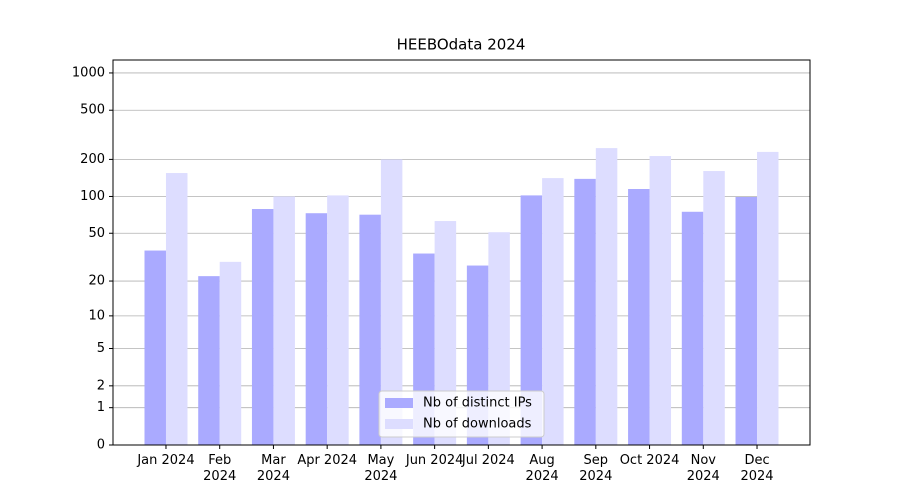 This screenshot has width=900, height=500. Describe the element at coordinates (327, 460) in the screenshot. I see `x-tick-label: Apr 2024` at that location.